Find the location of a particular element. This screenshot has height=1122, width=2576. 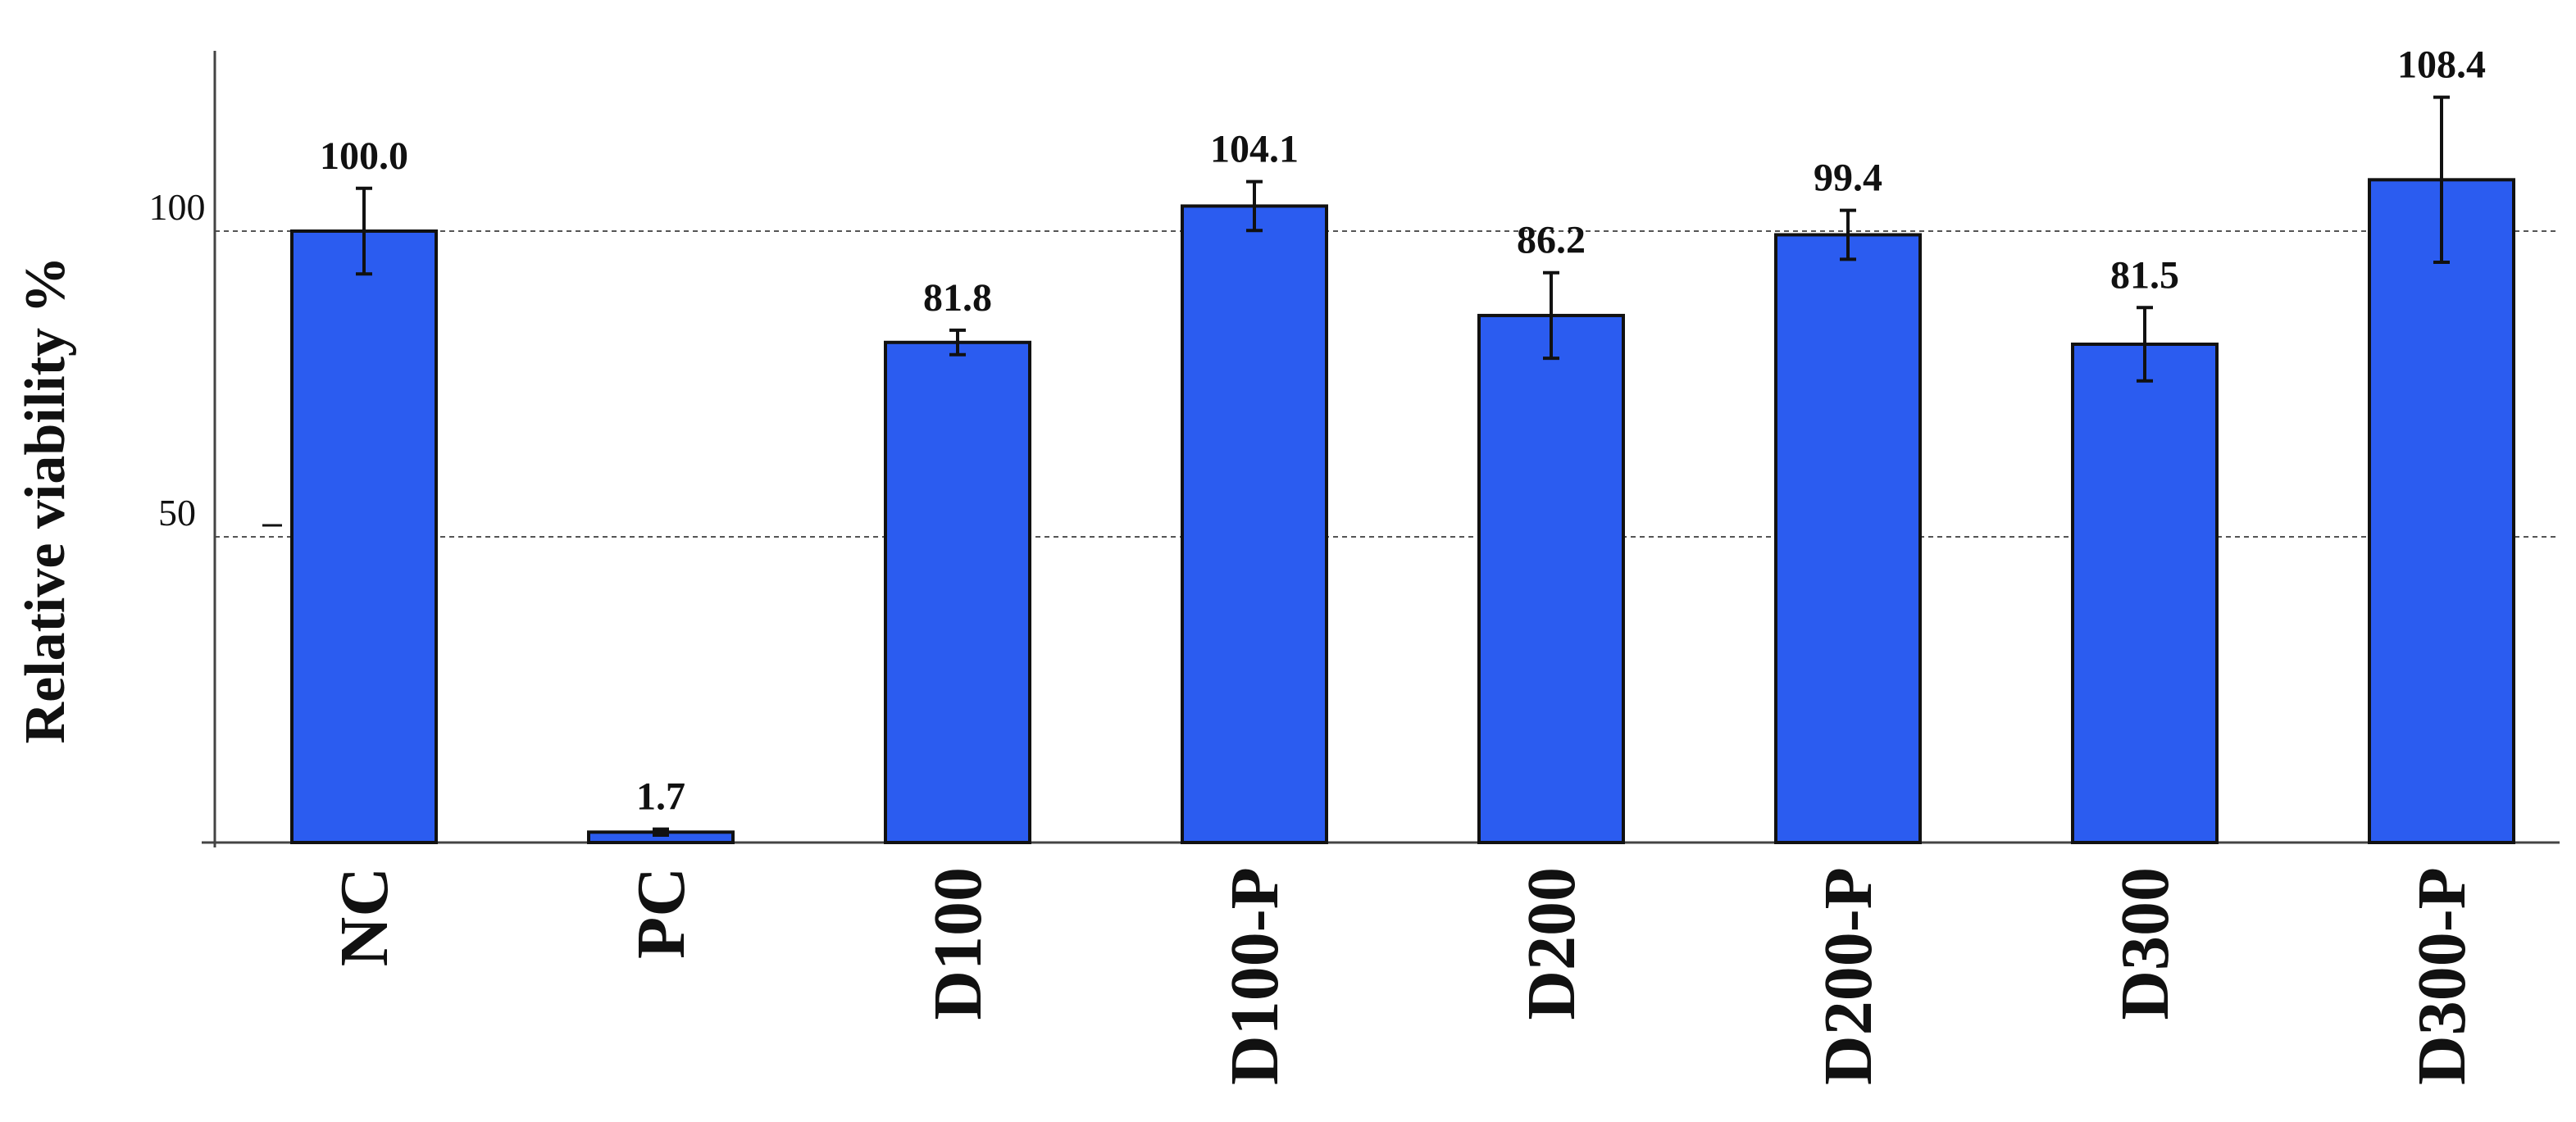

bar-d100-p is located at coordinates (1255, 524).